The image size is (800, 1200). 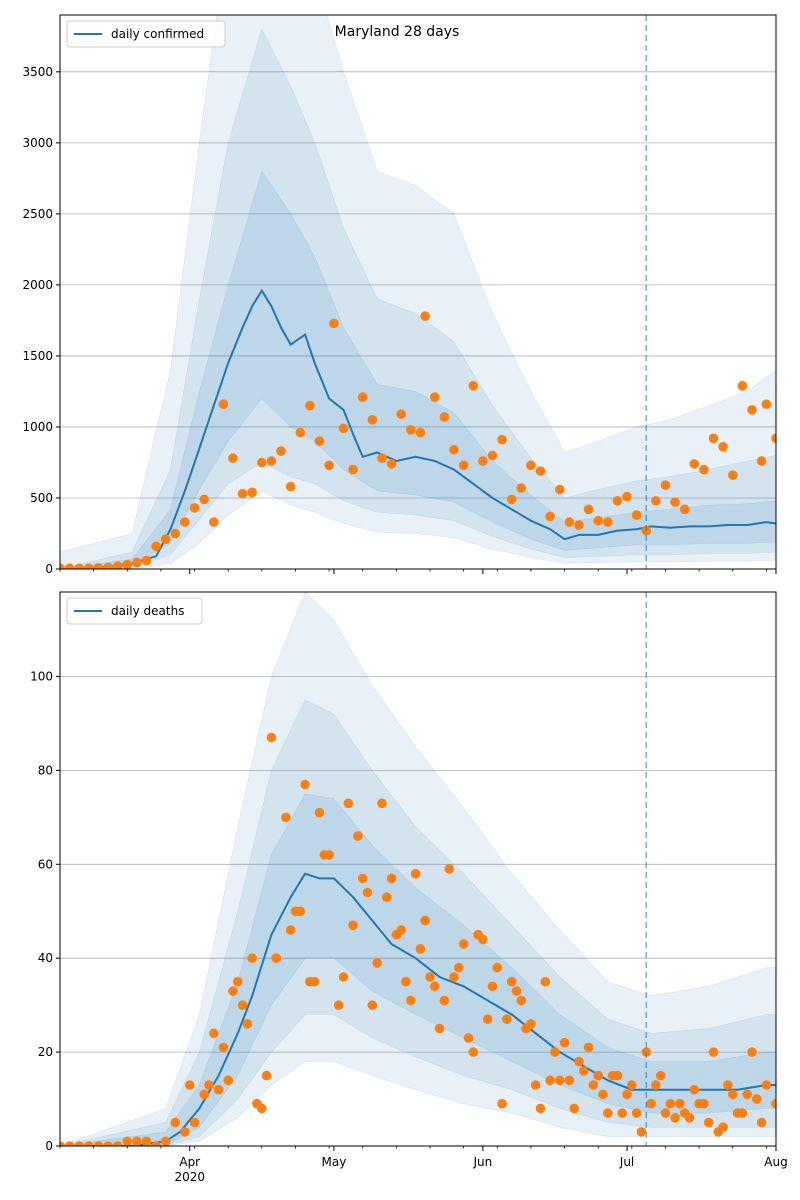 What do you see at coordinates (37, 214) in the screenshot?
I see `confirmed-y-tick-label: 2500` at bounding box center [37, 214].